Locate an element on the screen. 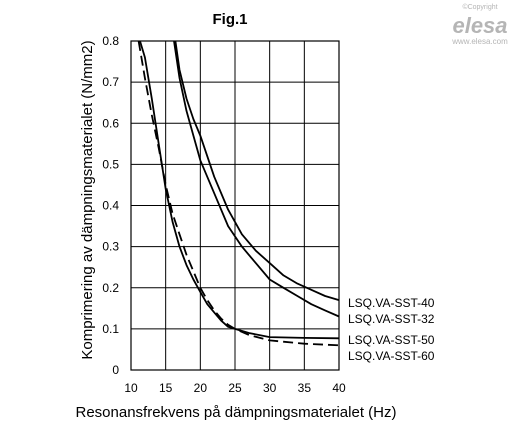  elesa-logo: elesa is located at coordinates (479, 25).